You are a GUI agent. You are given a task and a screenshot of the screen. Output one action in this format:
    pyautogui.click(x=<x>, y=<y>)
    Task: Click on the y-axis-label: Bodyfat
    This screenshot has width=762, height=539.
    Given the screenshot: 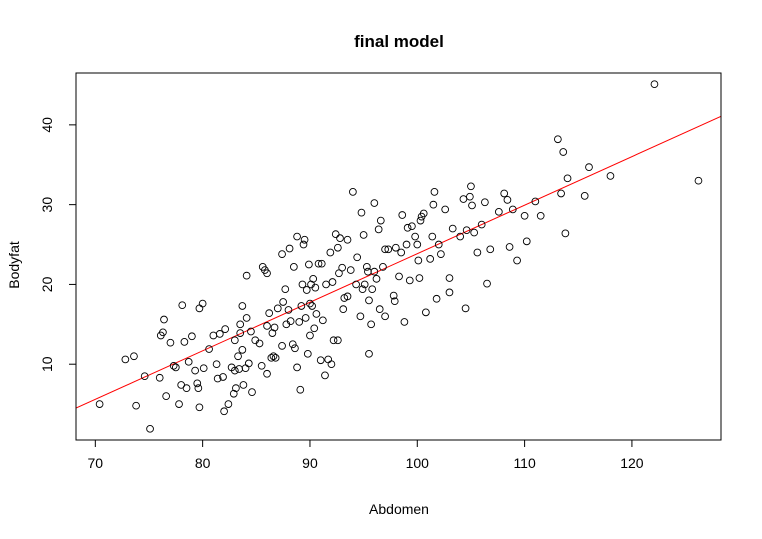 What is the action you would take?
    pyautogui.click(x=14, y=265)
    